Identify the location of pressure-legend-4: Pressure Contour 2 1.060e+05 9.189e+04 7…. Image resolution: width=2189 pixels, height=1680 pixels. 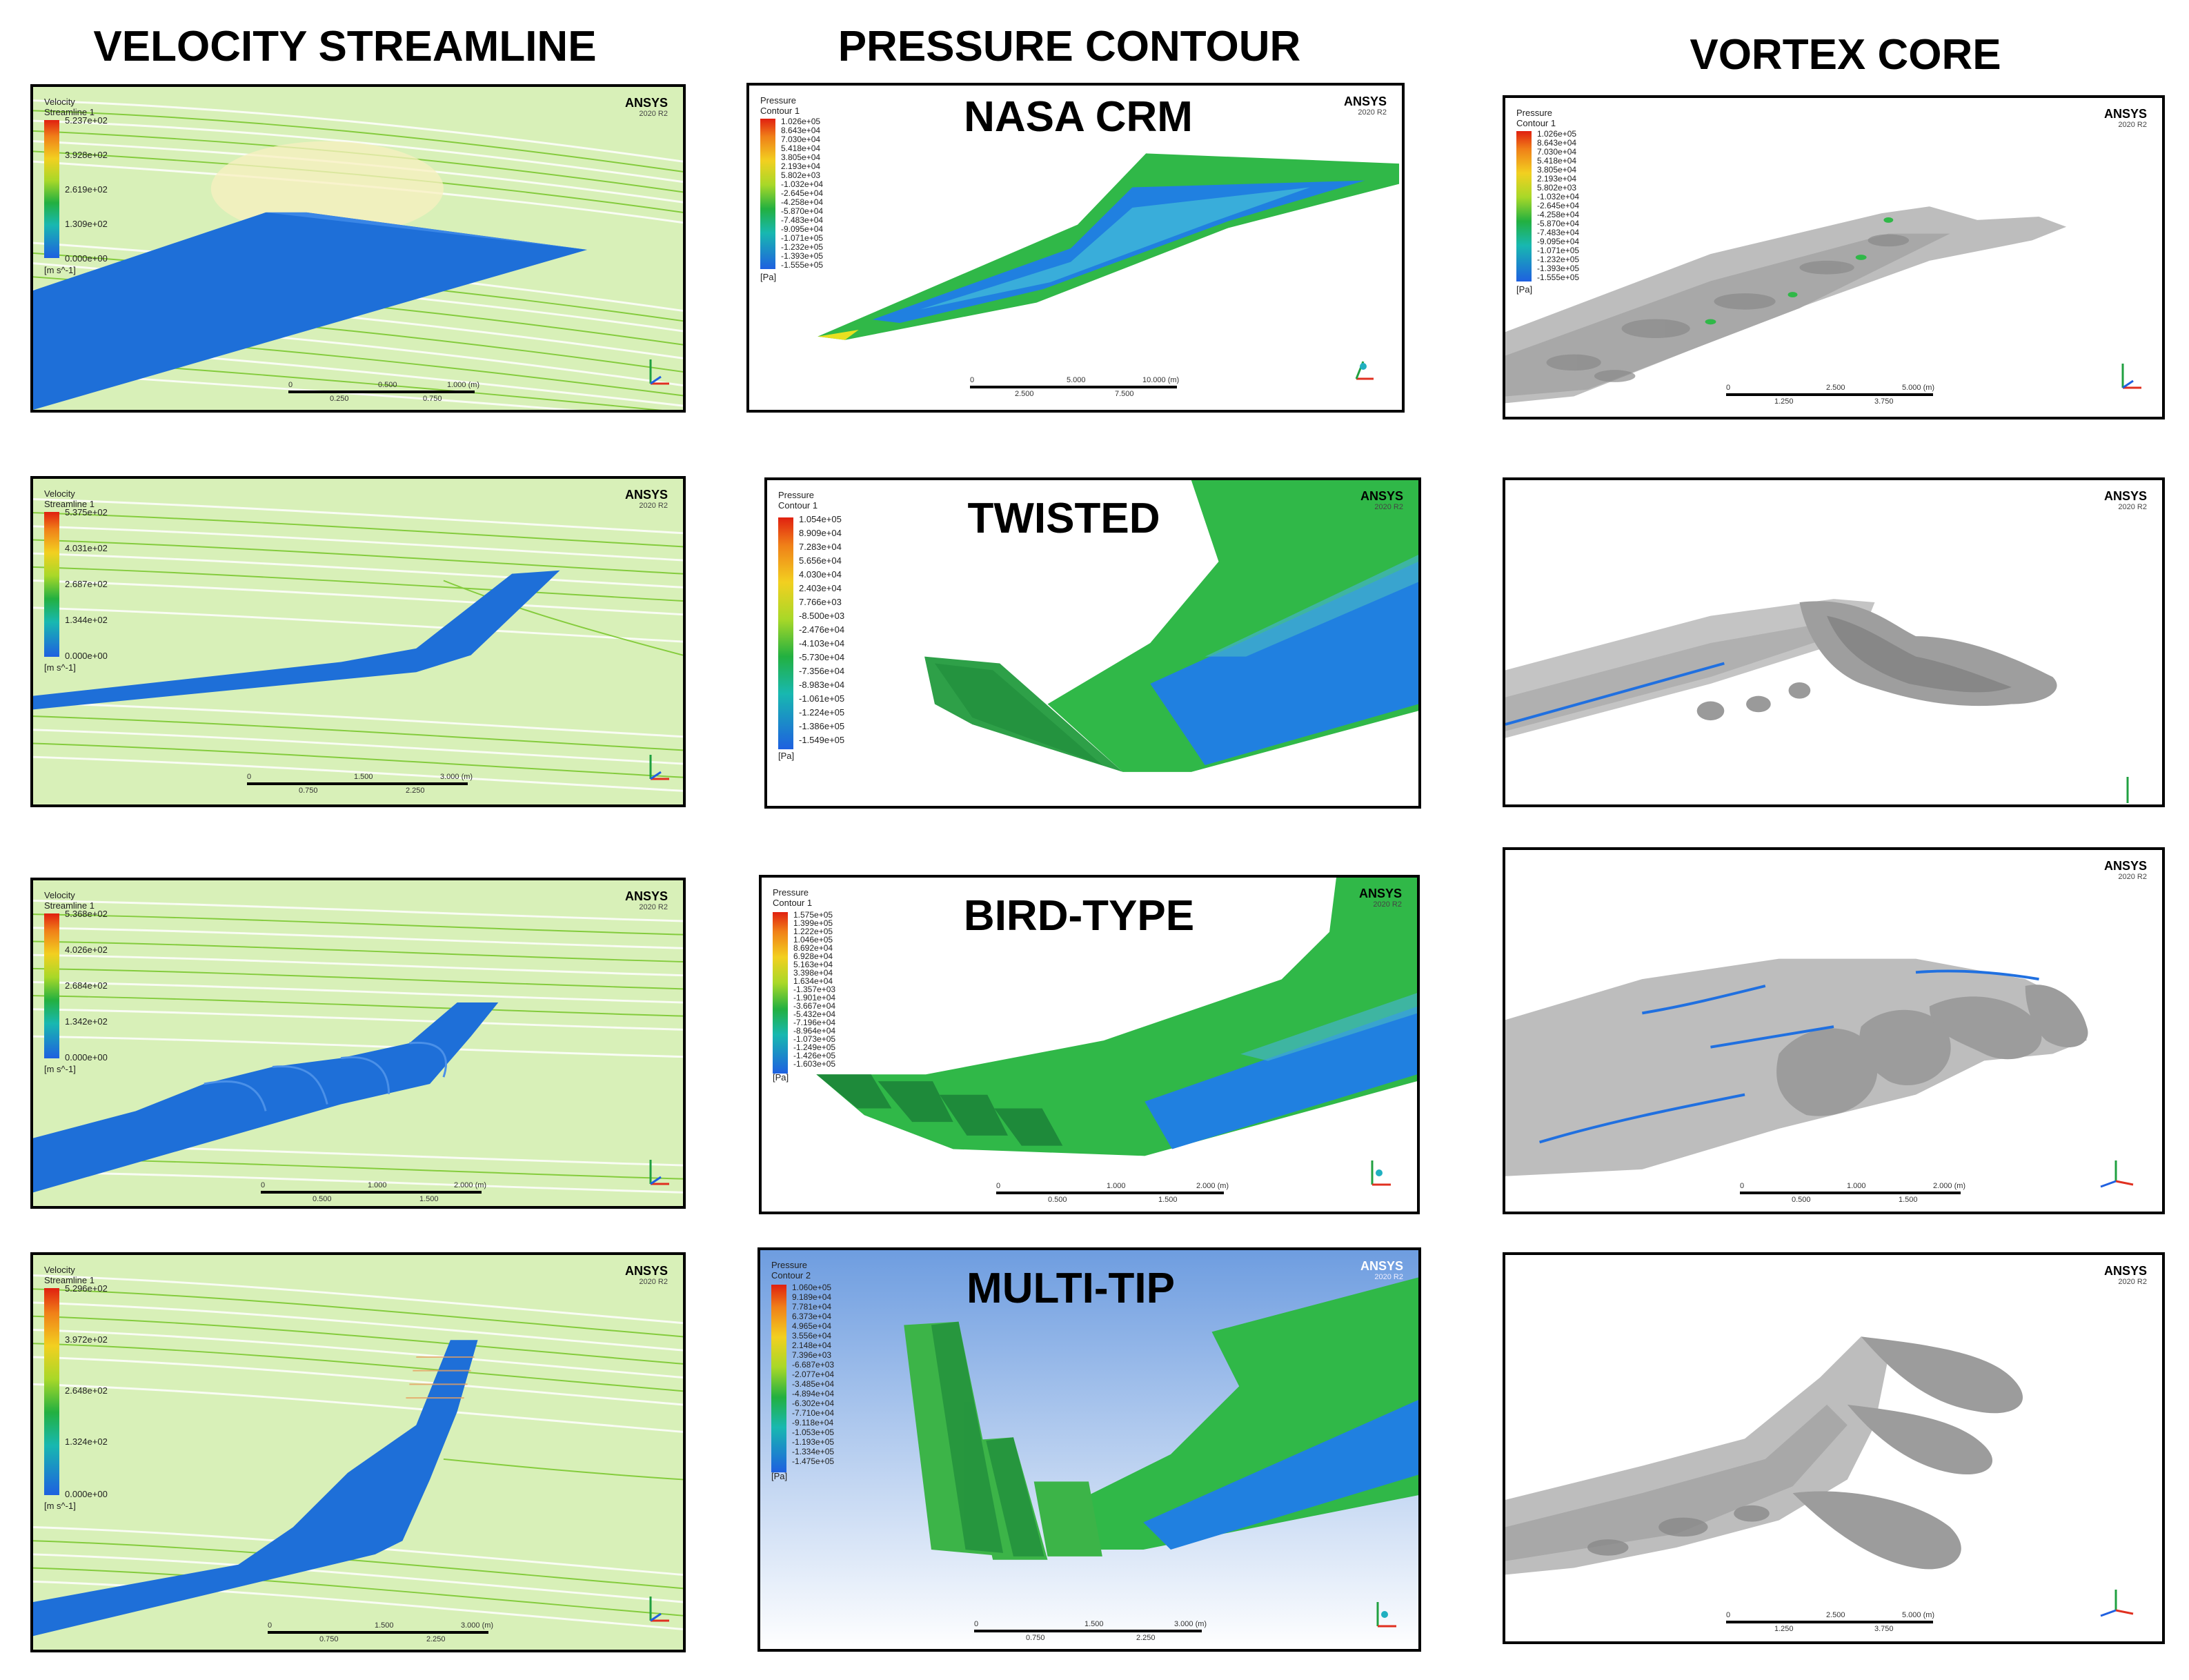
(803, 1370).